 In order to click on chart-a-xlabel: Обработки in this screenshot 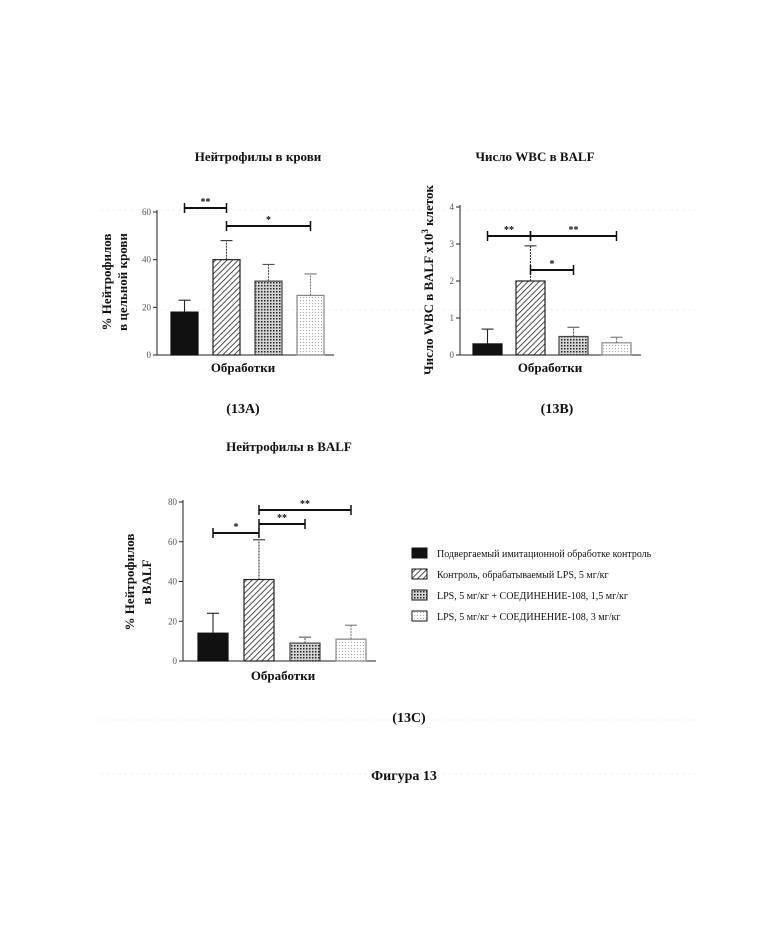, I will do `click(243, 367)`.